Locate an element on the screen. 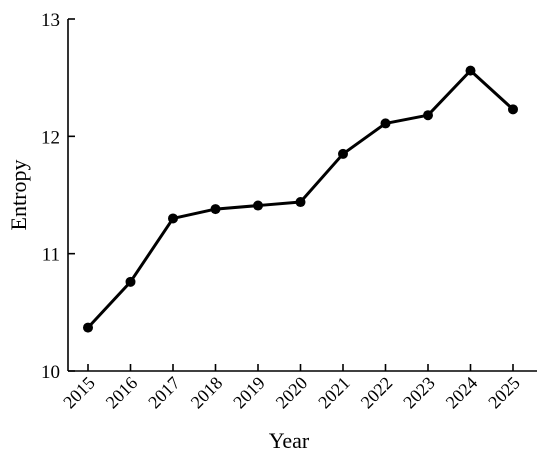 This screenshot has width=550, height=468. x-tick-label: 2025 is located at coordinates (504, 393).